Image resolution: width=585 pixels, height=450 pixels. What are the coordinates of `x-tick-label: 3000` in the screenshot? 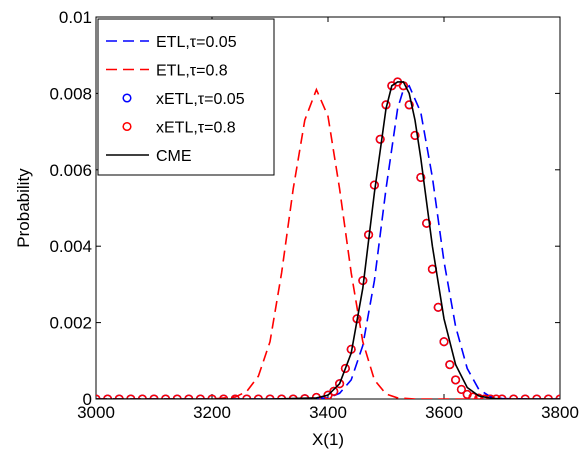 It's located at (96, 412).